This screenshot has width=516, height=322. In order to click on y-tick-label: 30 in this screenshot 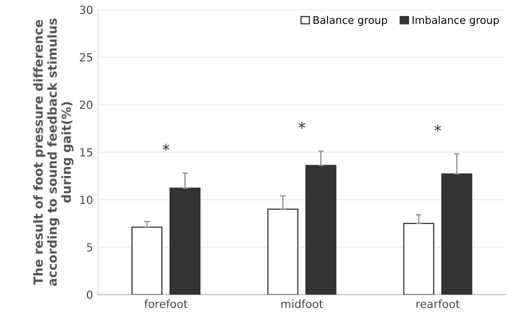, I will do `click(86, 10)`.